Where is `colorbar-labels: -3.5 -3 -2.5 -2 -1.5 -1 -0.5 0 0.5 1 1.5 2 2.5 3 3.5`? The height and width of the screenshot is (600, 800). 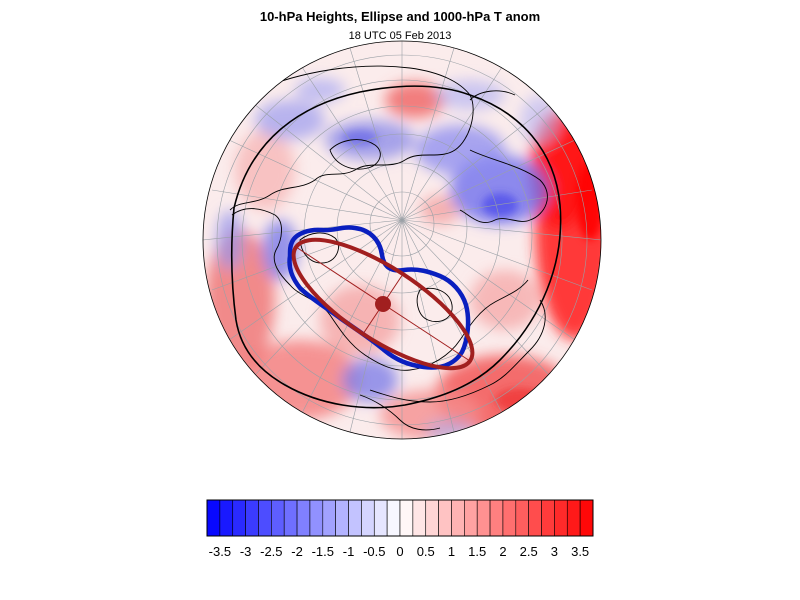 colorbar-labels: -3.5 -3 -2.5 -2 -1.5 -1 -0.5 0 0.5 1 1.5 2 2.5 3 3.5 is located at coordinates (399, 551).